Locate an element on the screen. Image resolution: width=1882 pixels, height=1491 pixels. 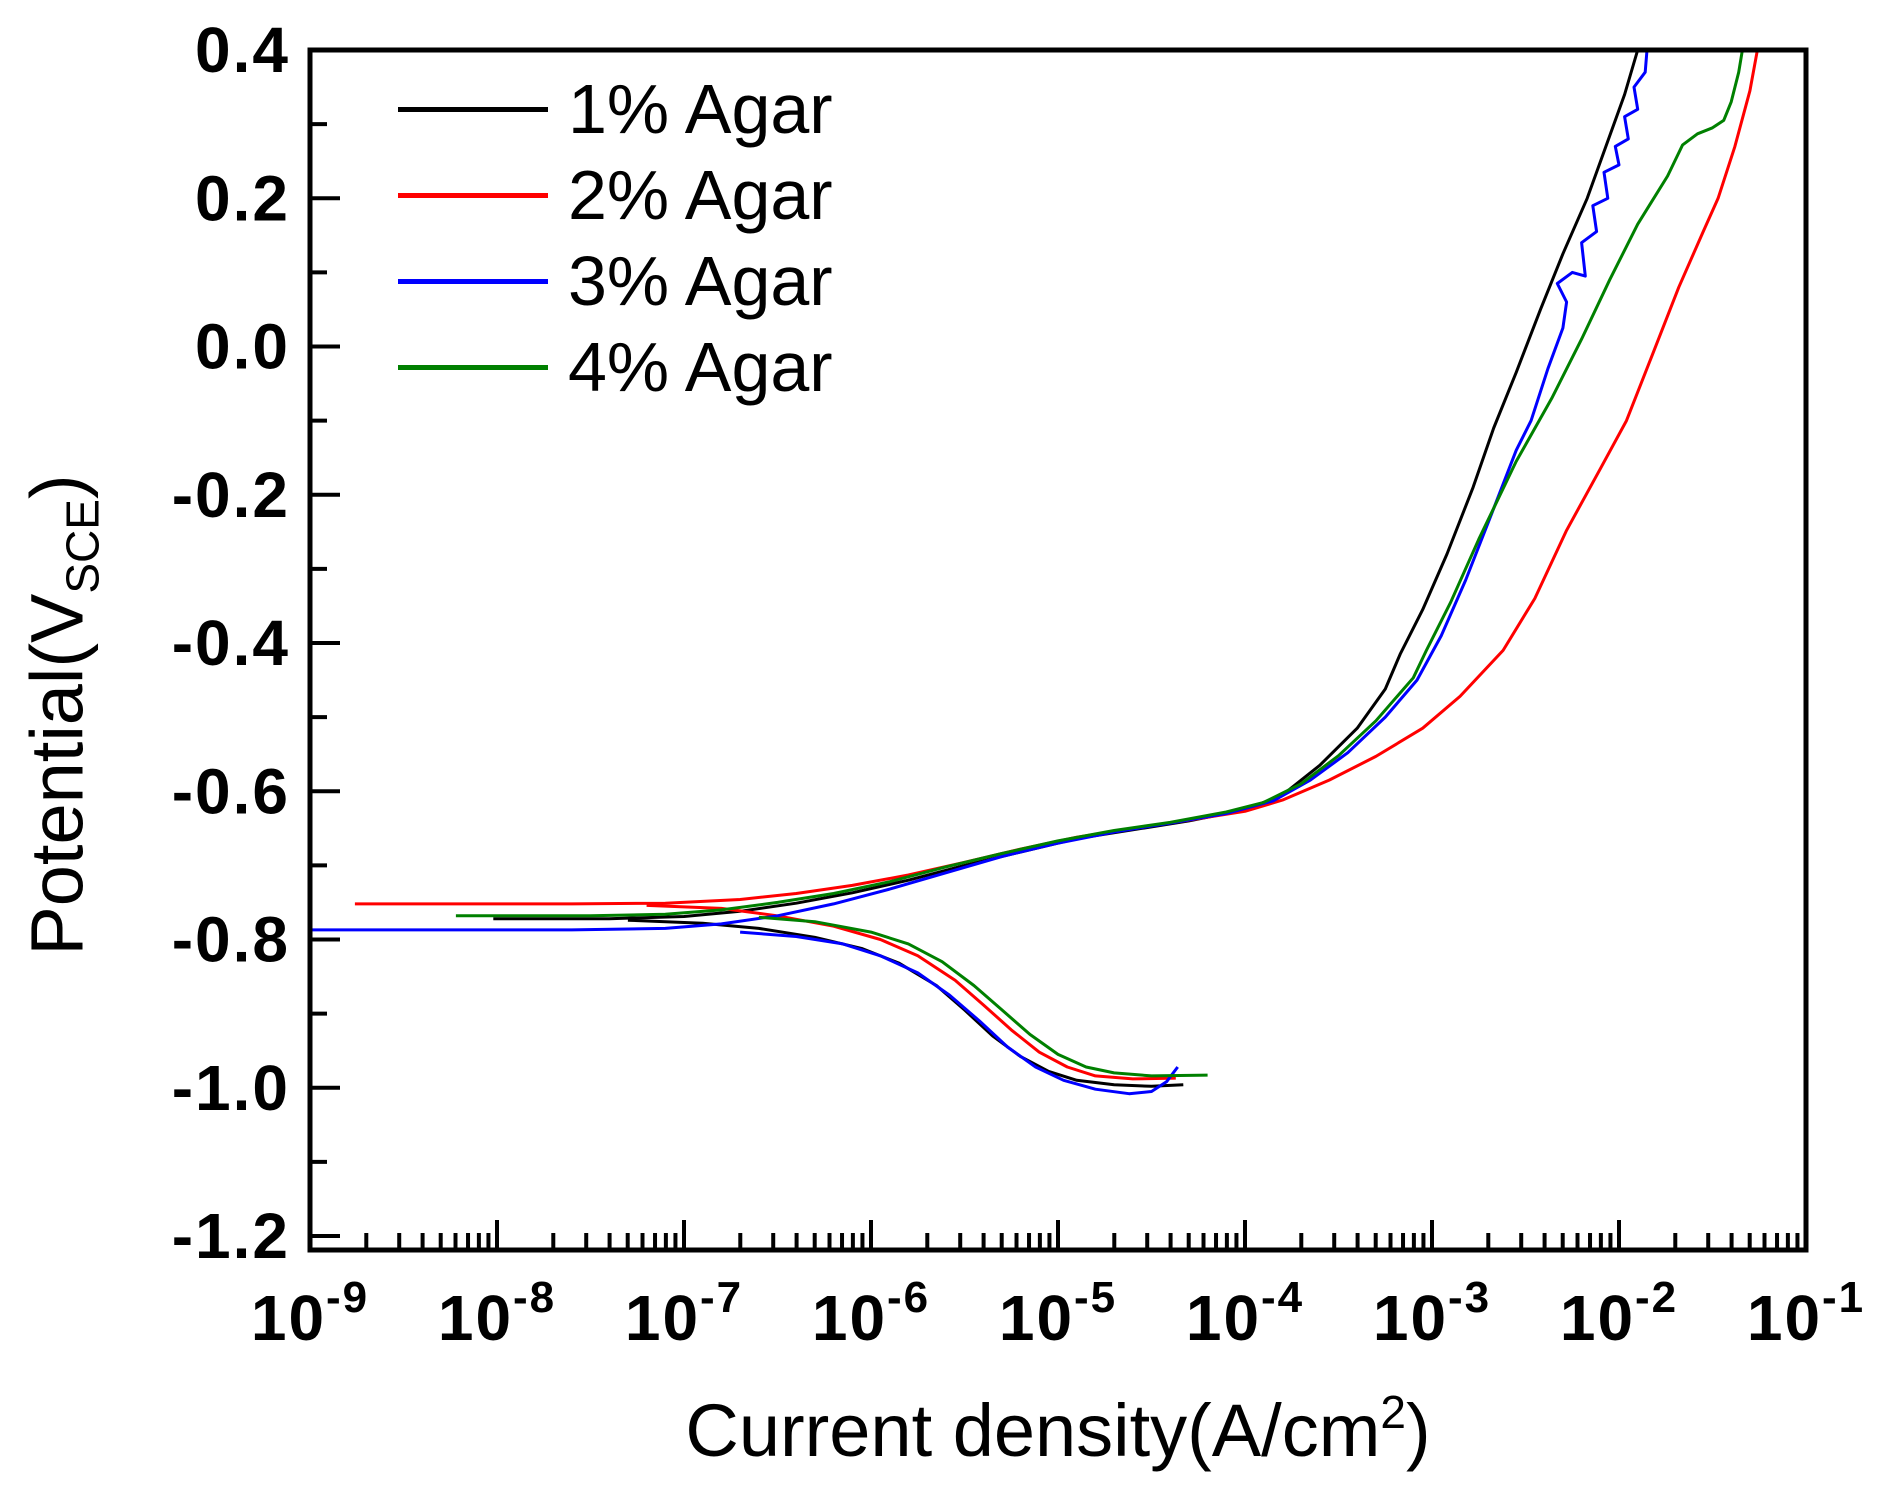
y-axis-title-subscript: SCE is located at coordinates (82, 546).